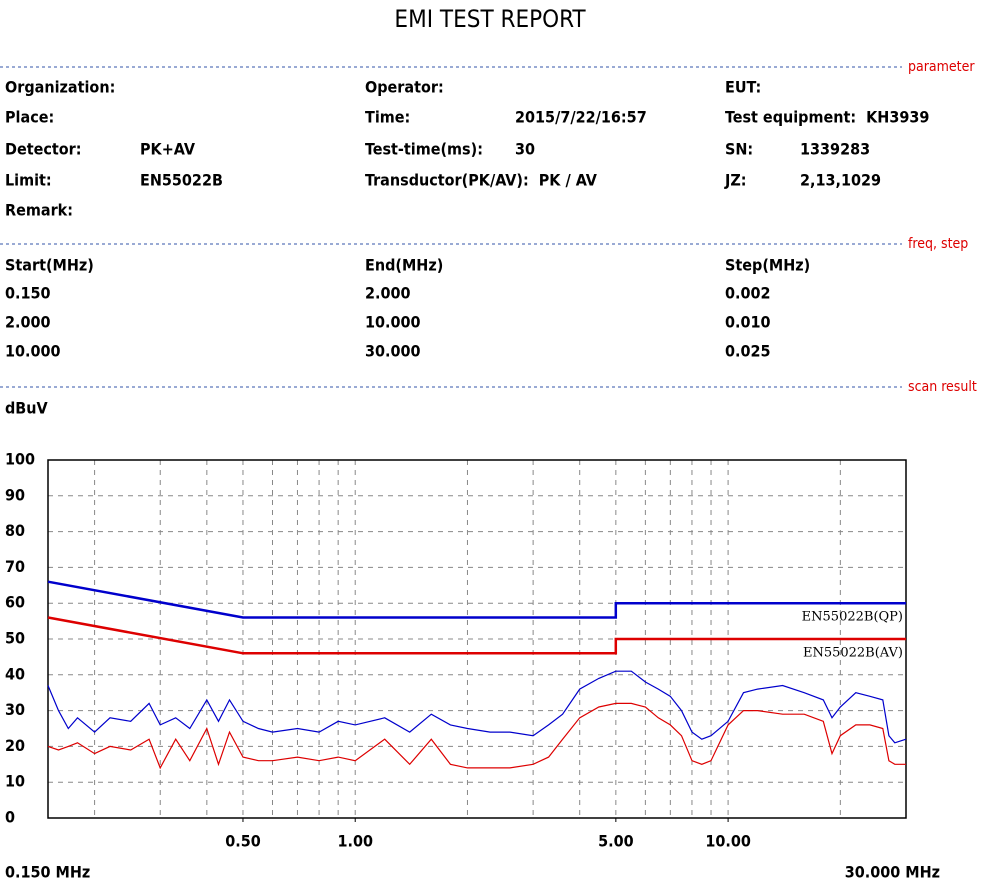 This screenshot has width=1008, height=890. I want to click on y-tick-label: 40, so click(15, 673).